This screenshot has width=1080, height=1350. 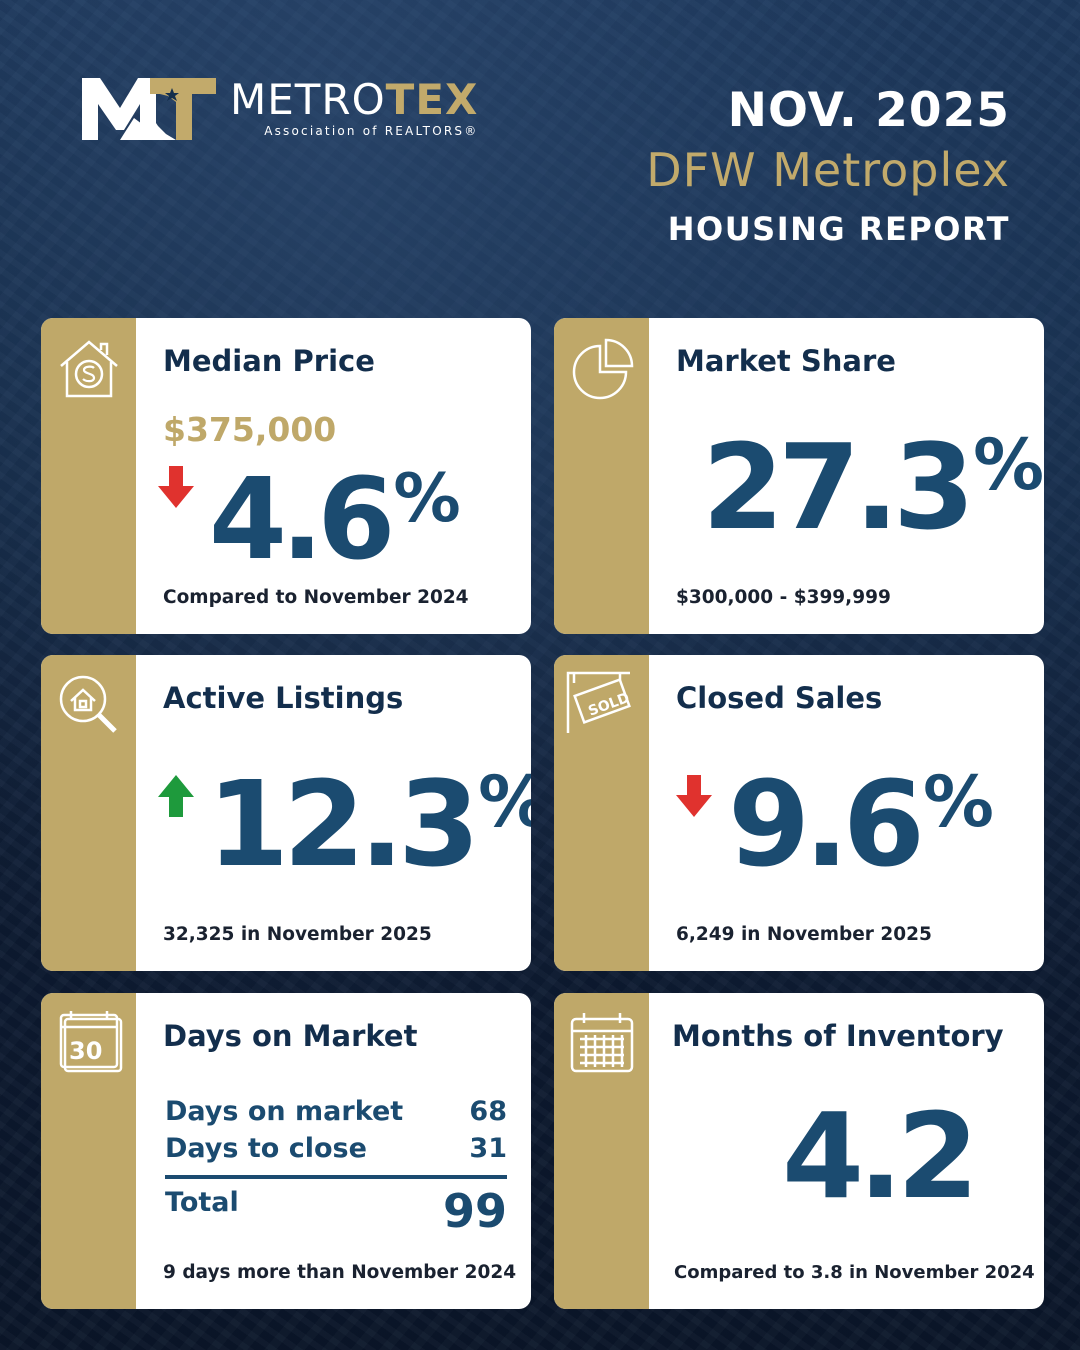 What do you see at coordinates (602, 1043) in the screenshot?
I see `calendar-grid-icon` at bounding box center [602, 1043].